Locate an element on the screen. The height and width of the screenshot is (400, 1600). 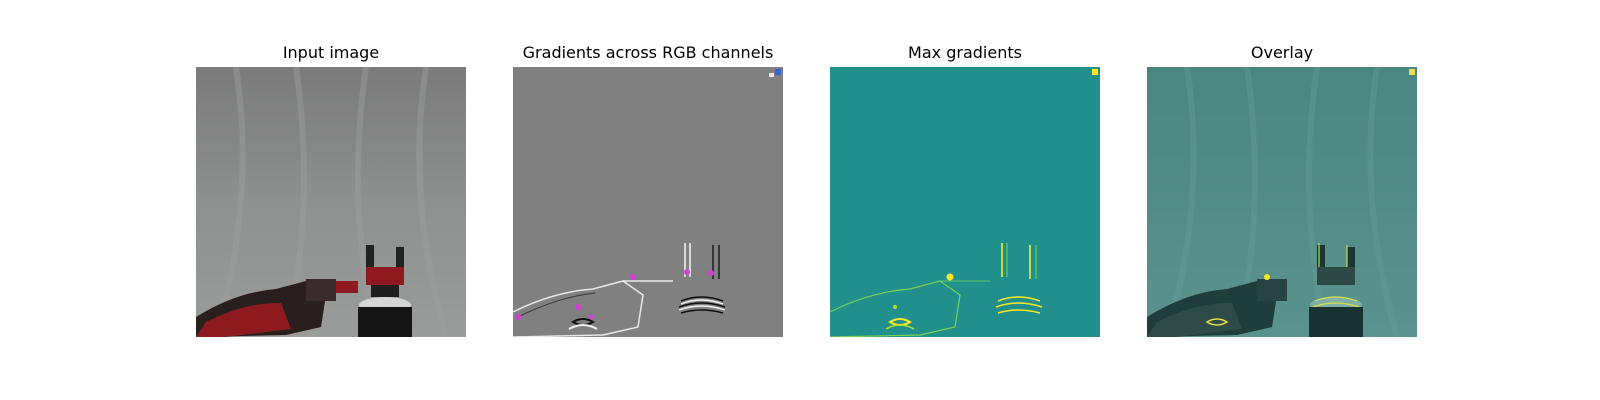
robot-scene-image is located at coordinates (331, 202).